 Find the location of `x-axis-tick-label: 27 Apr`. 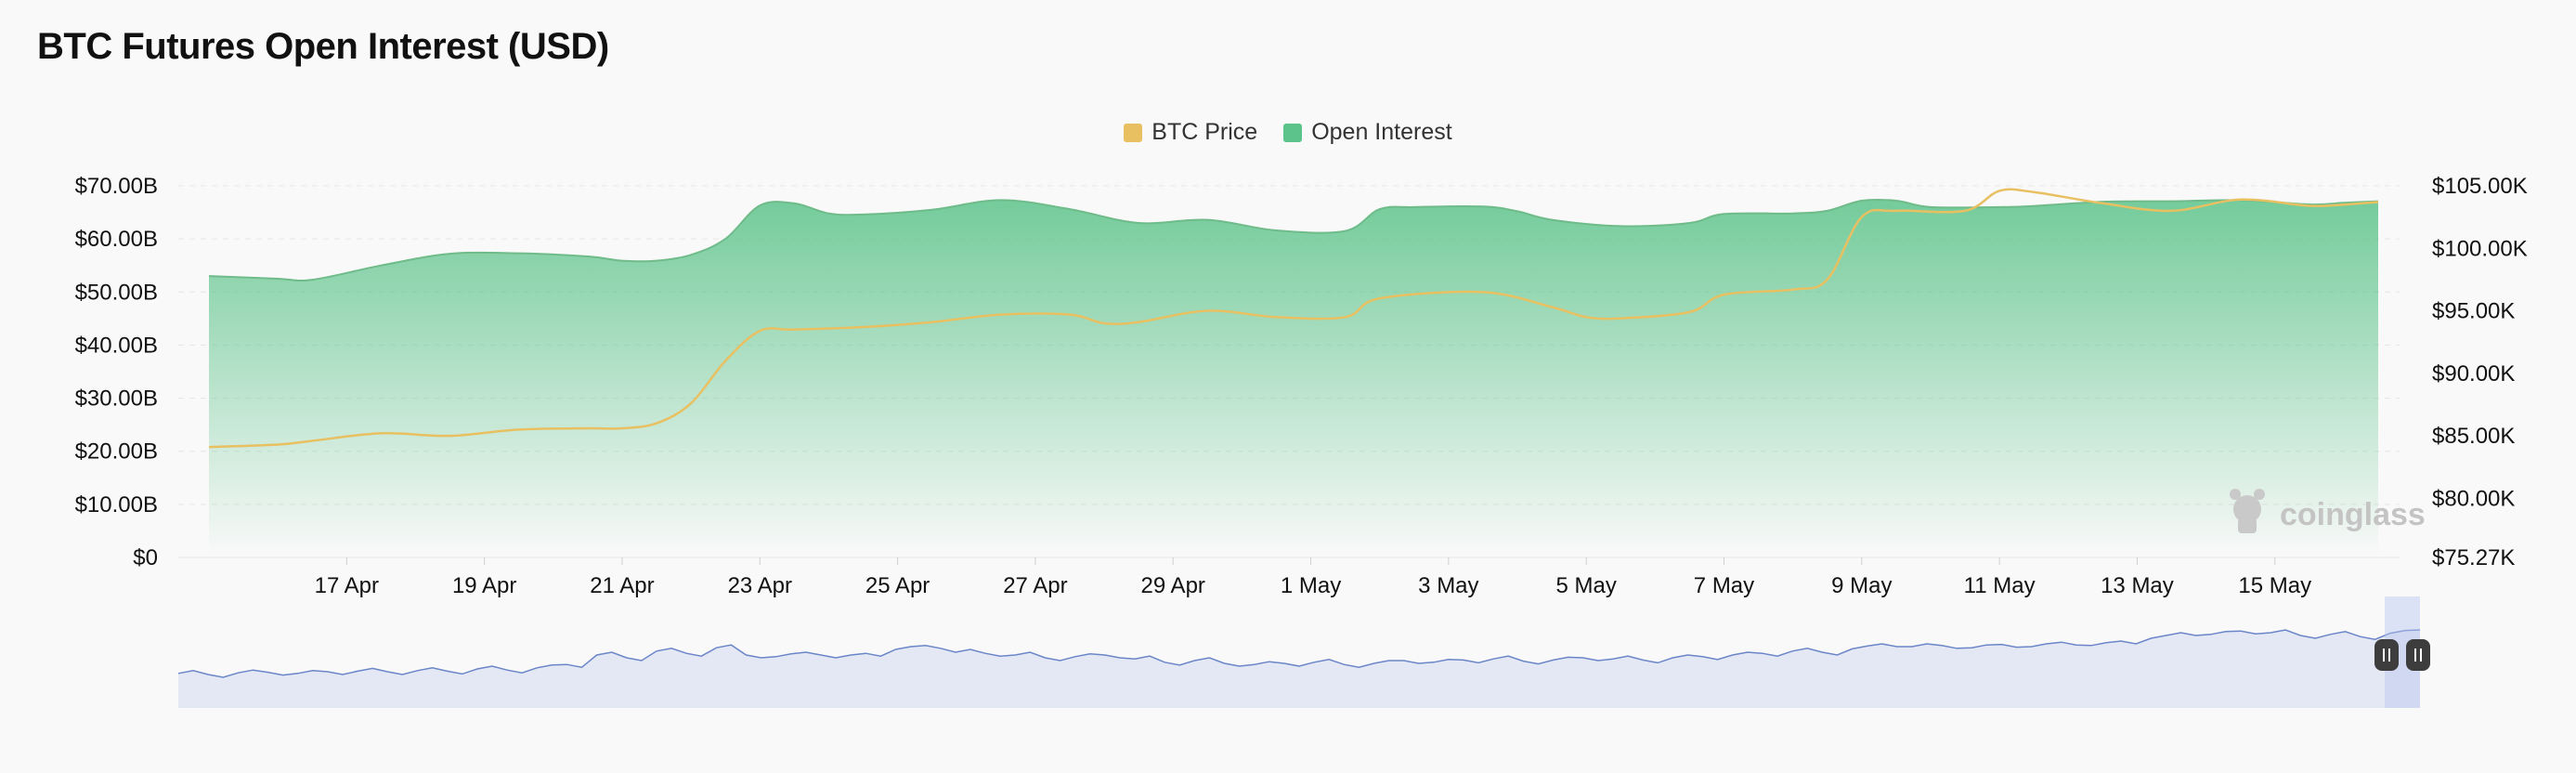

x-axis-tick-label: 27 Apr is located at coordinates (1035, 585).